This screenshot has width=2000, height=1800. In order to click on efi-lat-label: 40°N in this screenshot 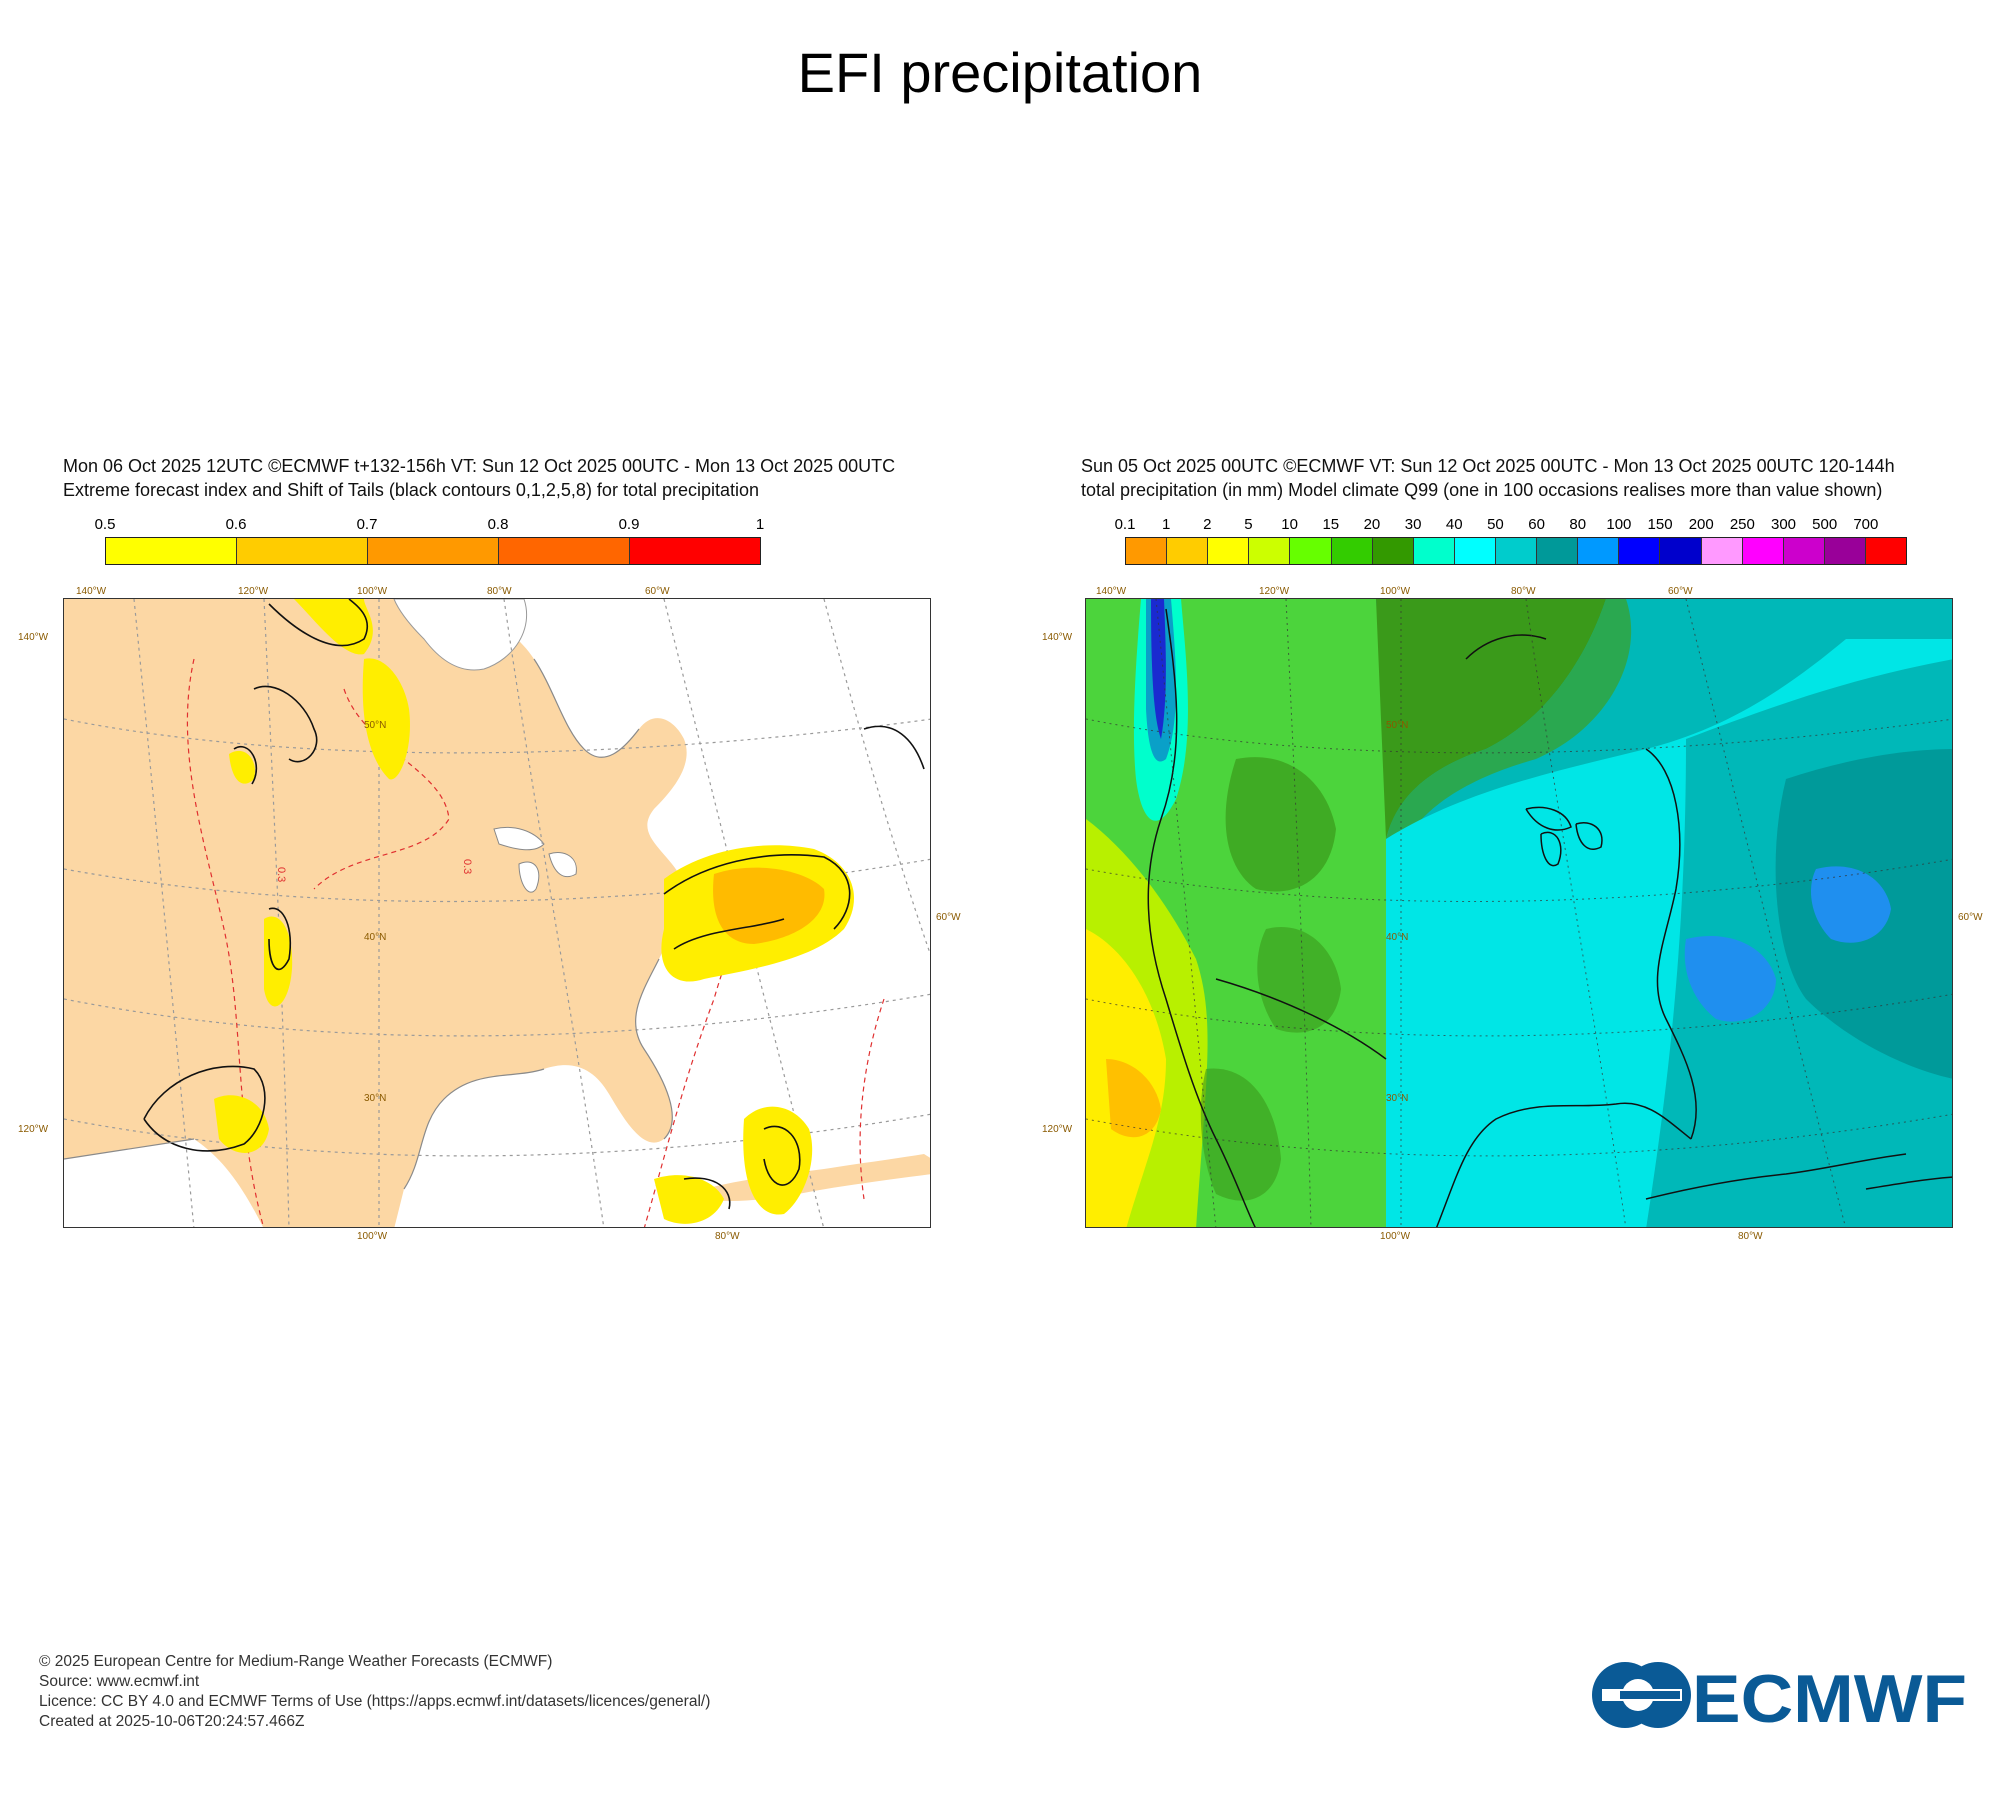, I will do `click(375, 937)`.